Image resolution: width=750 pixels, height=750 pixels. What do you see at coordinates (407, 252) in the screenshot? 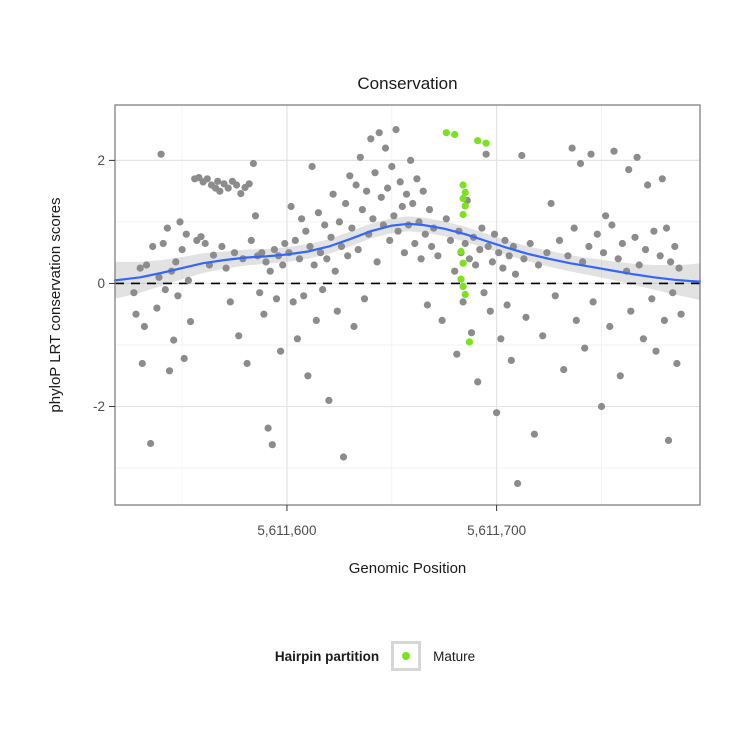
I see `smooth-line` at bounding box center [407, 252].